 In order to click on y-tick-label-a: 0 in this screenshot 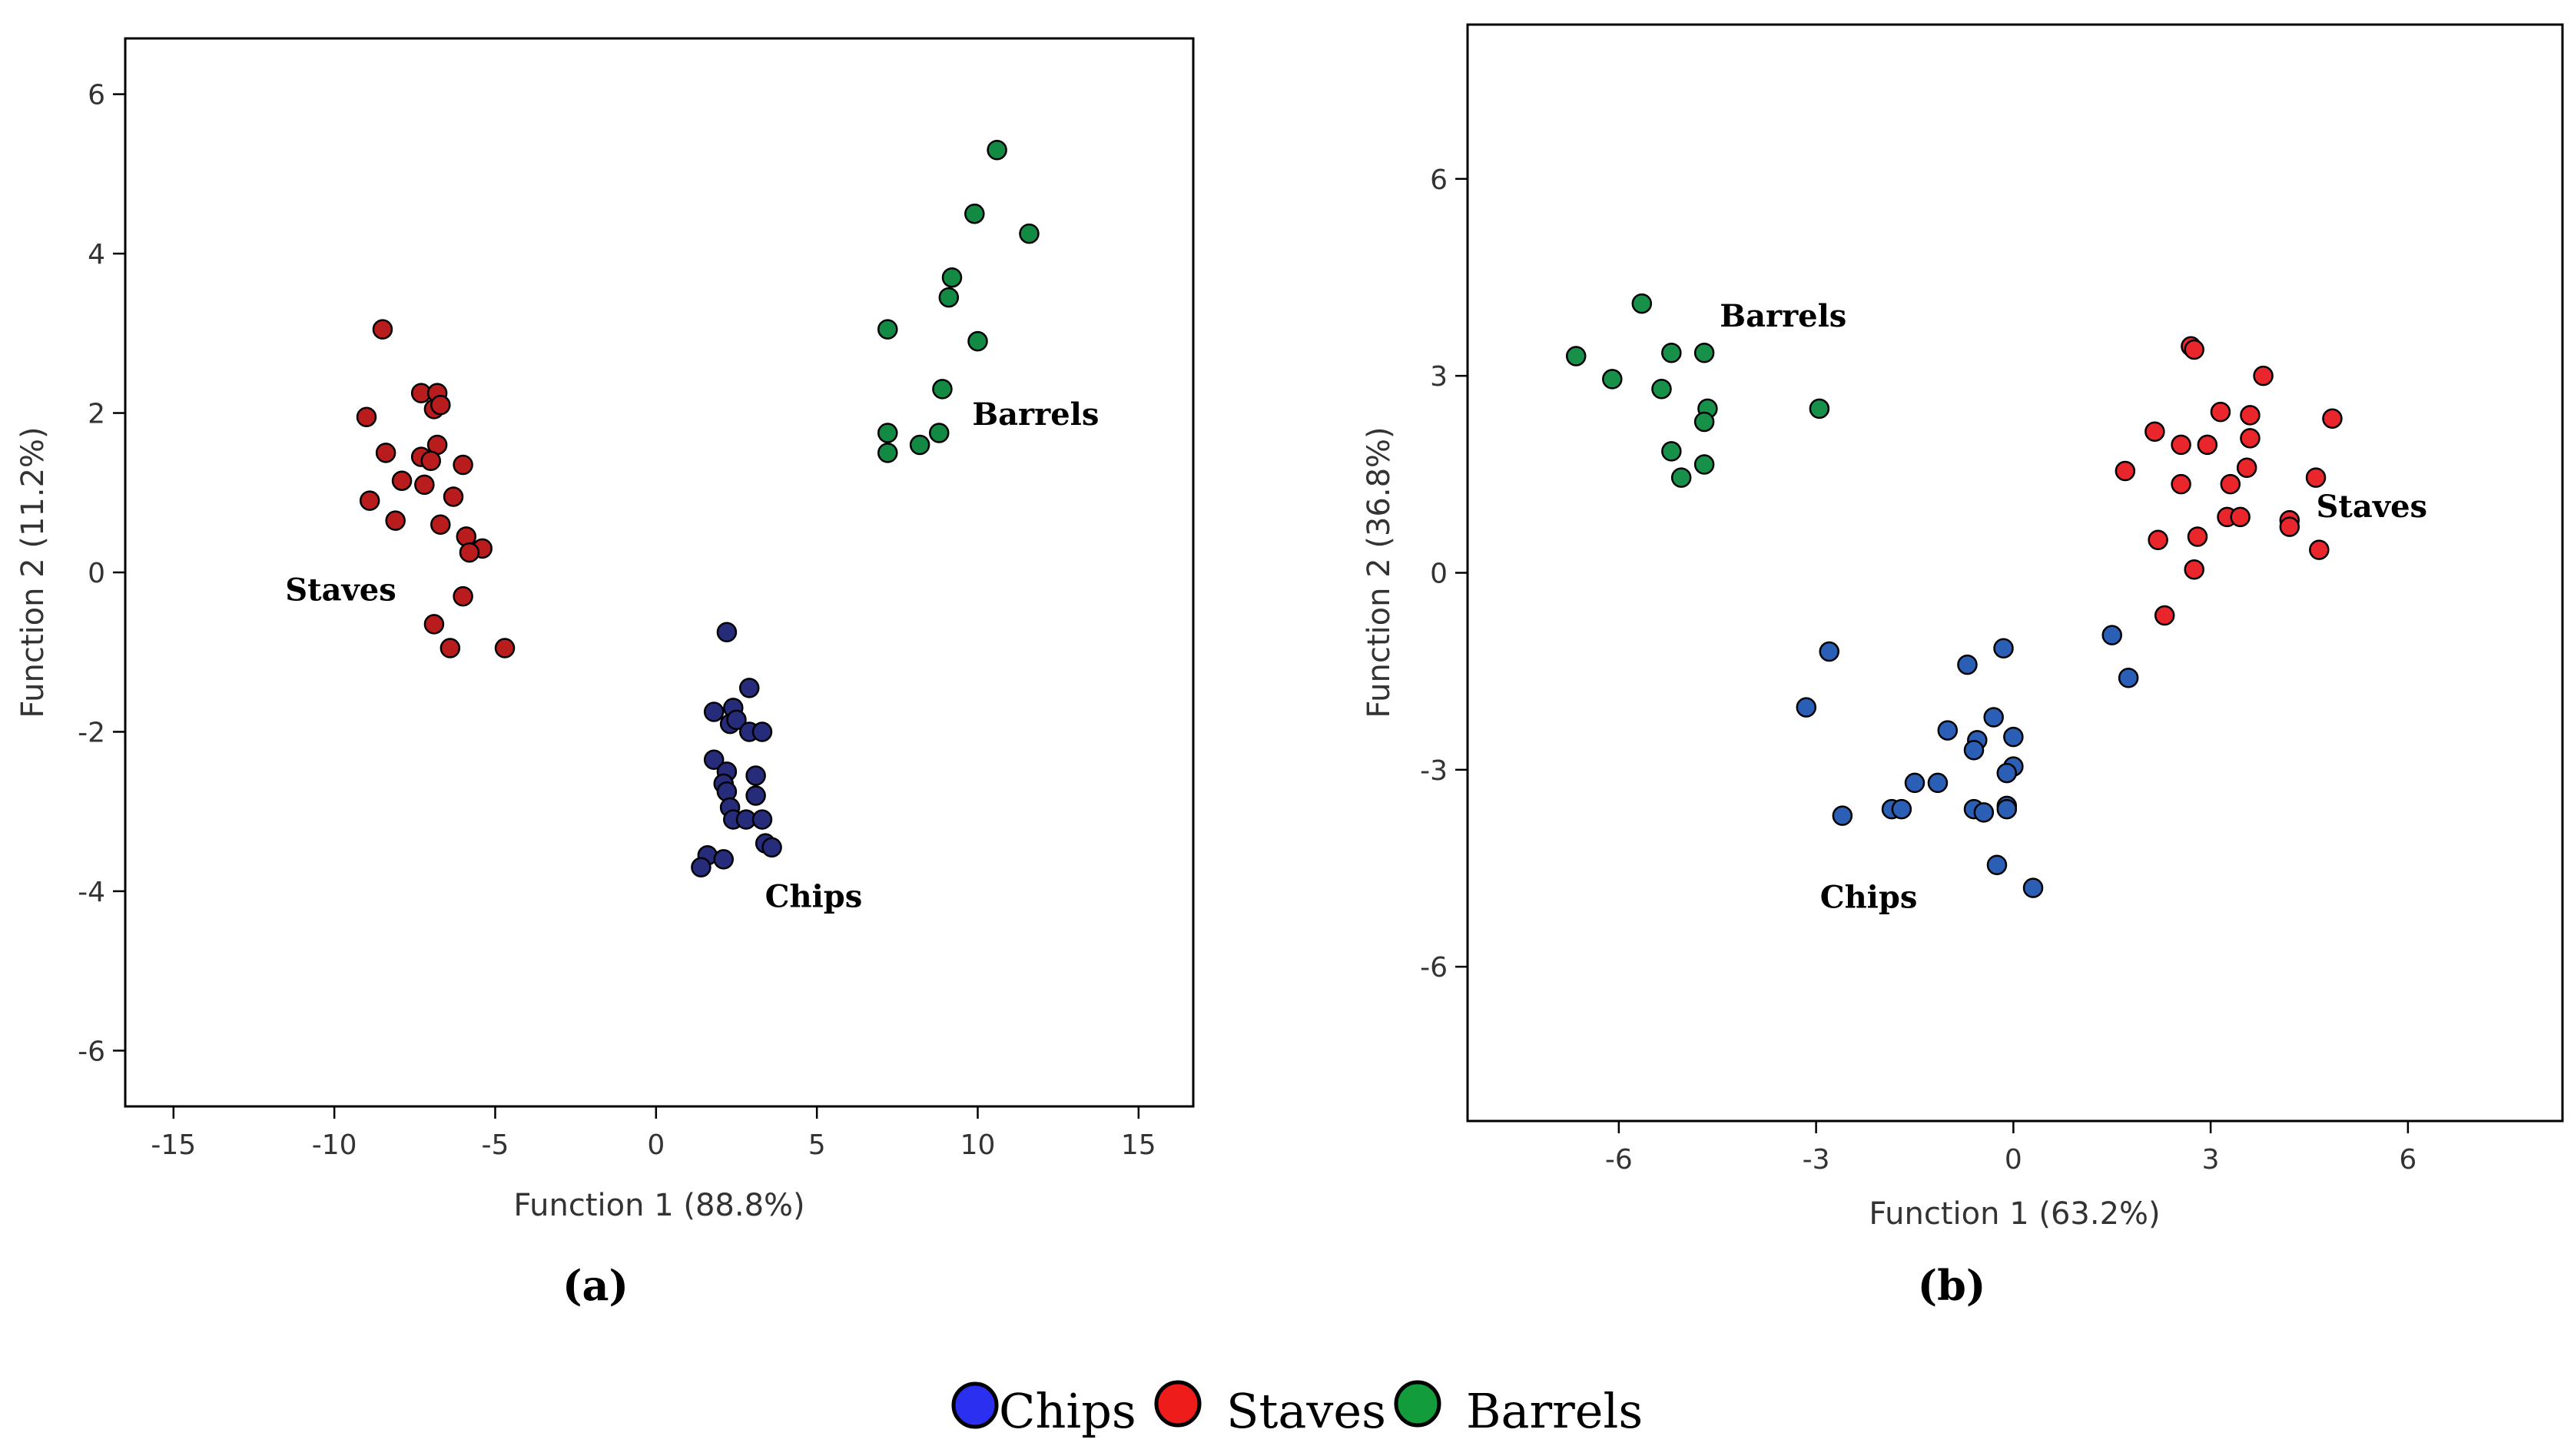, I will do `click(97, 574)`.